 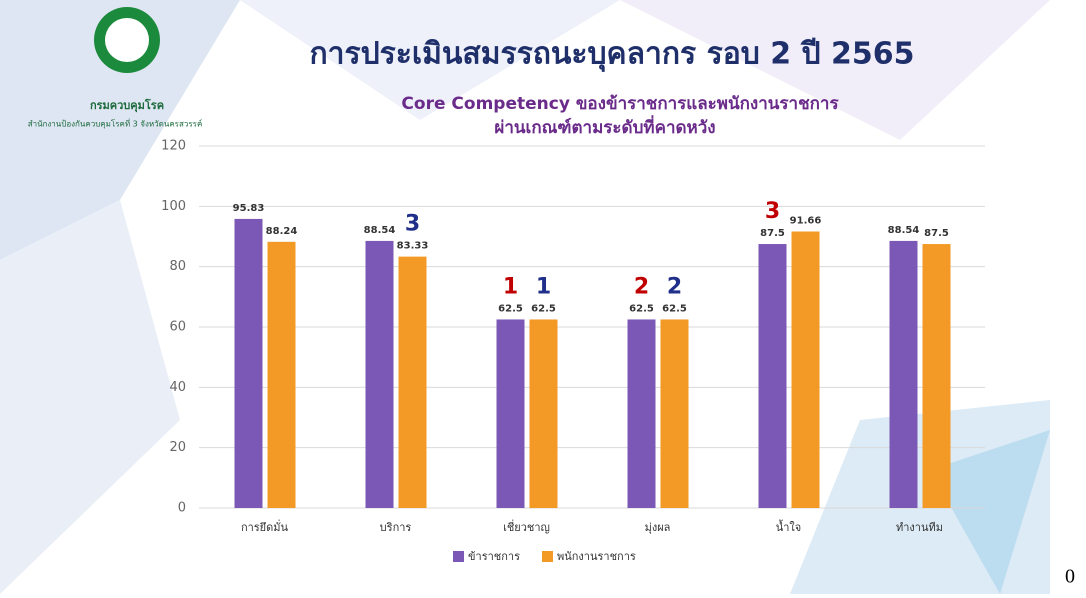 What do you see at coordinates (806, 220) in the screenshot?
I see `value-label: 91.66` at bounding box center [806, 220].